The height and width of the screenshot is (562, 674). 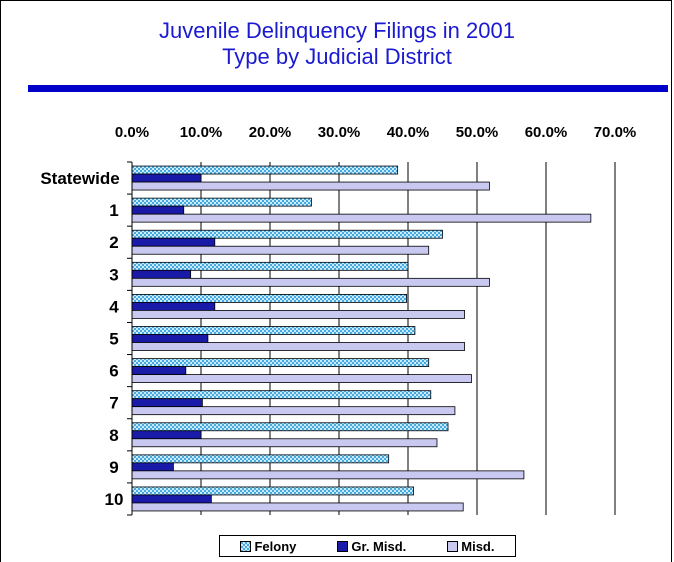 What do you see at coordinates (615, 132) in the screenshot?
I see `x-tick-label: 70.0%` at bounding box center [615, 132].